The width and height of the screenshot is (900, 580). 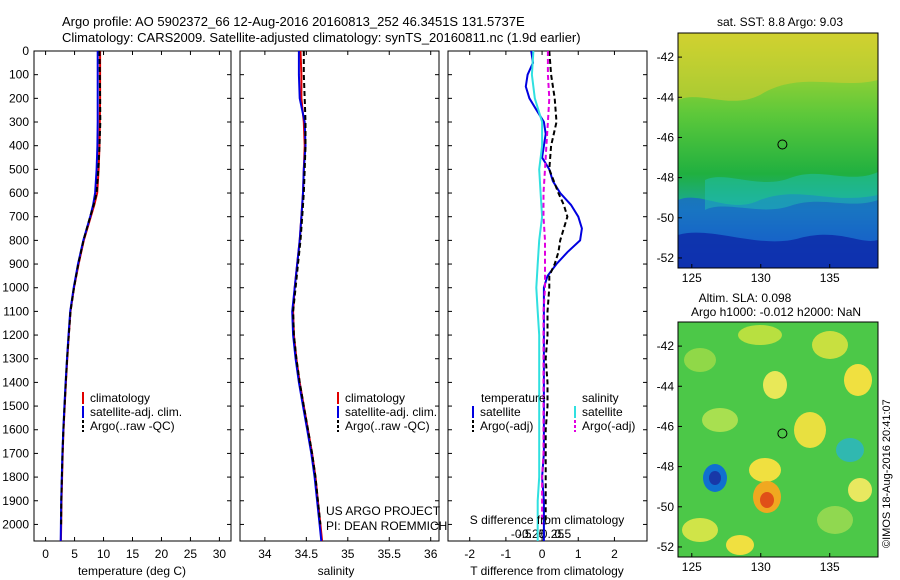 What do you see at coordinates (307, 554) in the screenshot?
I see `x-tick-label: 34.5` at bounding box center [307, 554].